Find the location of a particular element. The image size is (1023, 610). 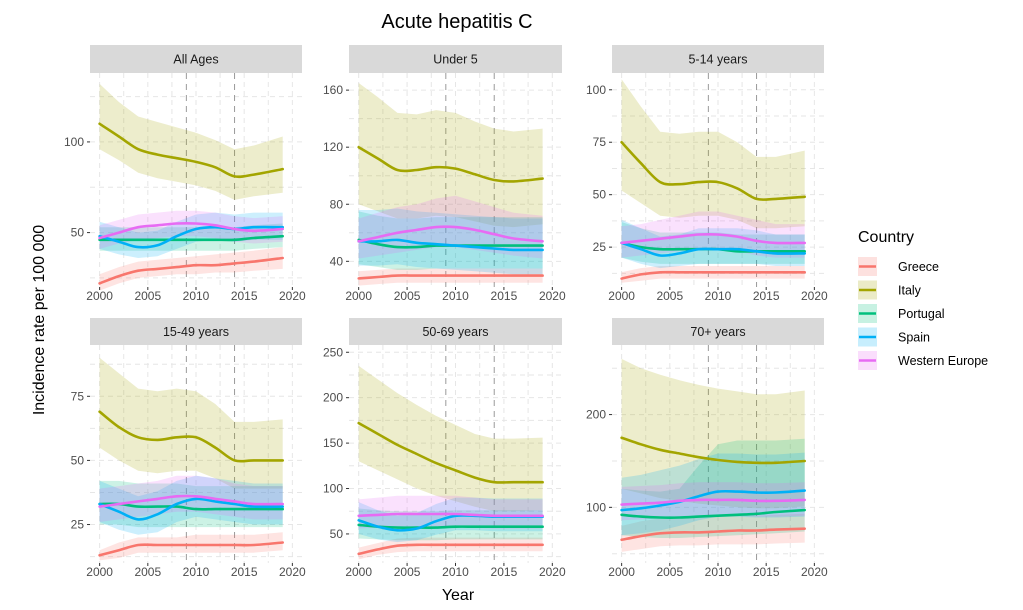

facet-title: All Ages is located at coordinates (195, 60).